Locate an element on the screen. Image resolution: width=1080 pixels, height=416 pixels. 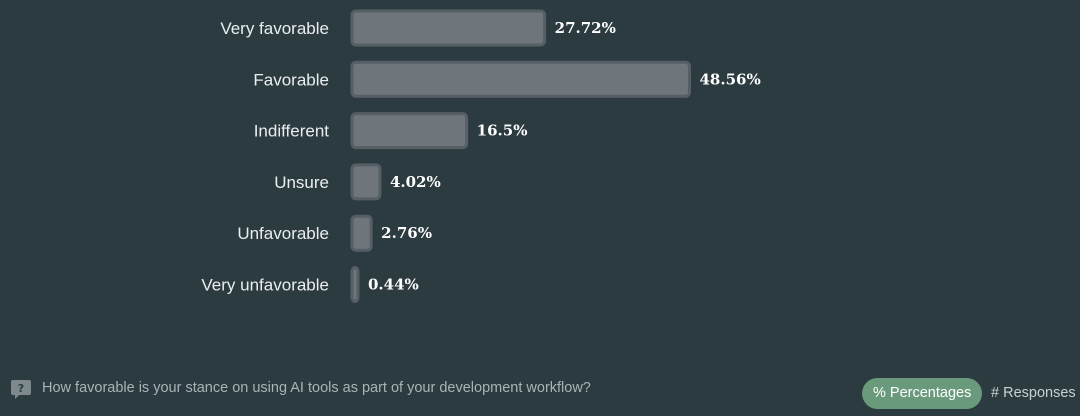
category-label-very-unfavorable: Very unfavorable is located at coordinates (265, 285).